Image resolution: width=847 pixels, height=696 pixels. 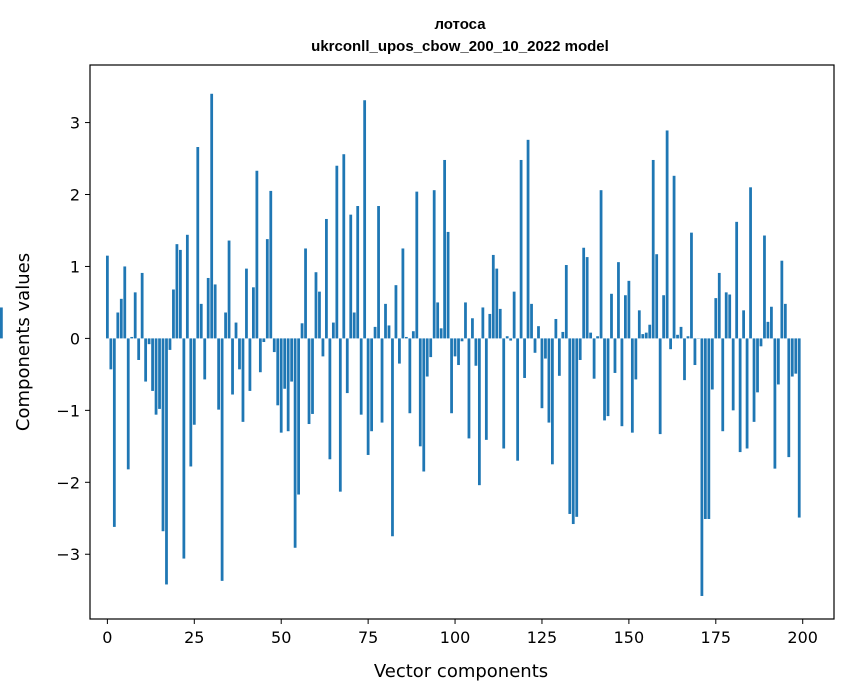 I want to click on x-tick-label: 125, so click(x=542, y=637).